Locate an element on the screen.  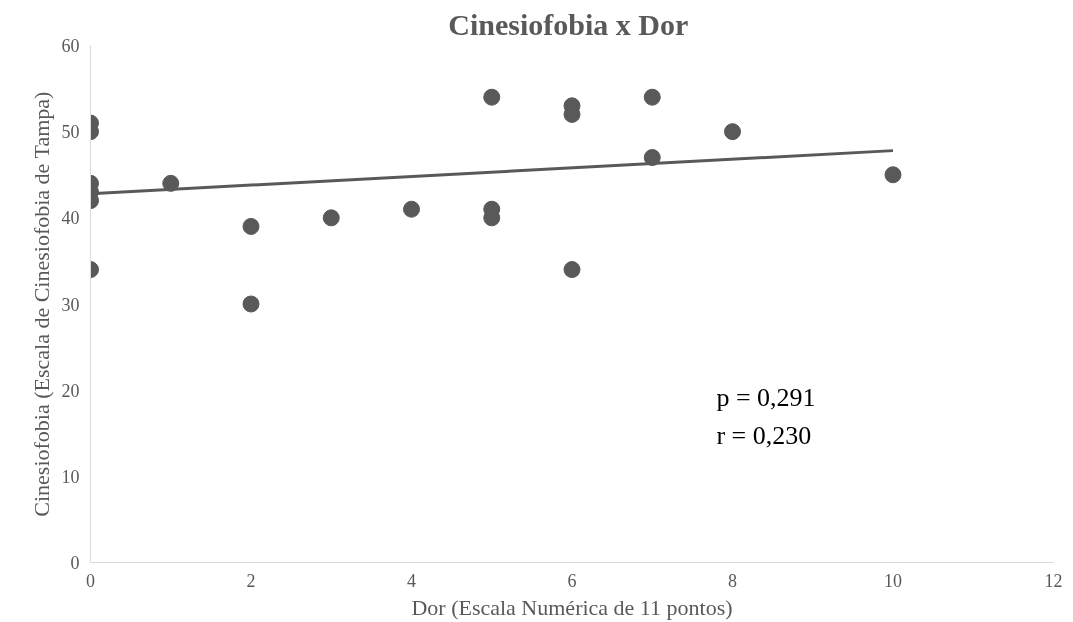
x-tick-label: 8 is located at coordinates (732, 580).